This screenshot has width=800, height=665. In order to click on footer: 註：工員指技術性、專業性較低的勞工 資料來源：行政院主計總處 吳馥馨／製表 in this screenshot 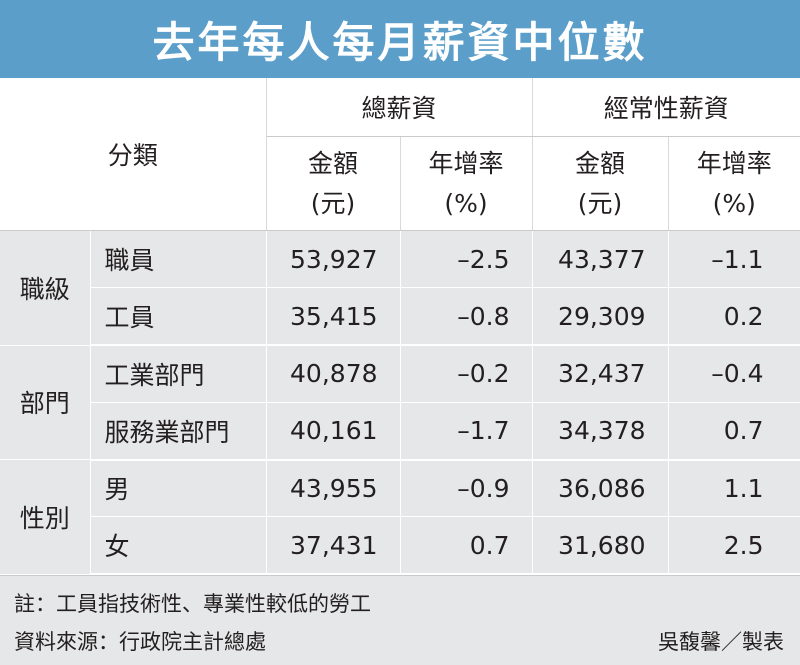, I will do `click(400, 620)`.